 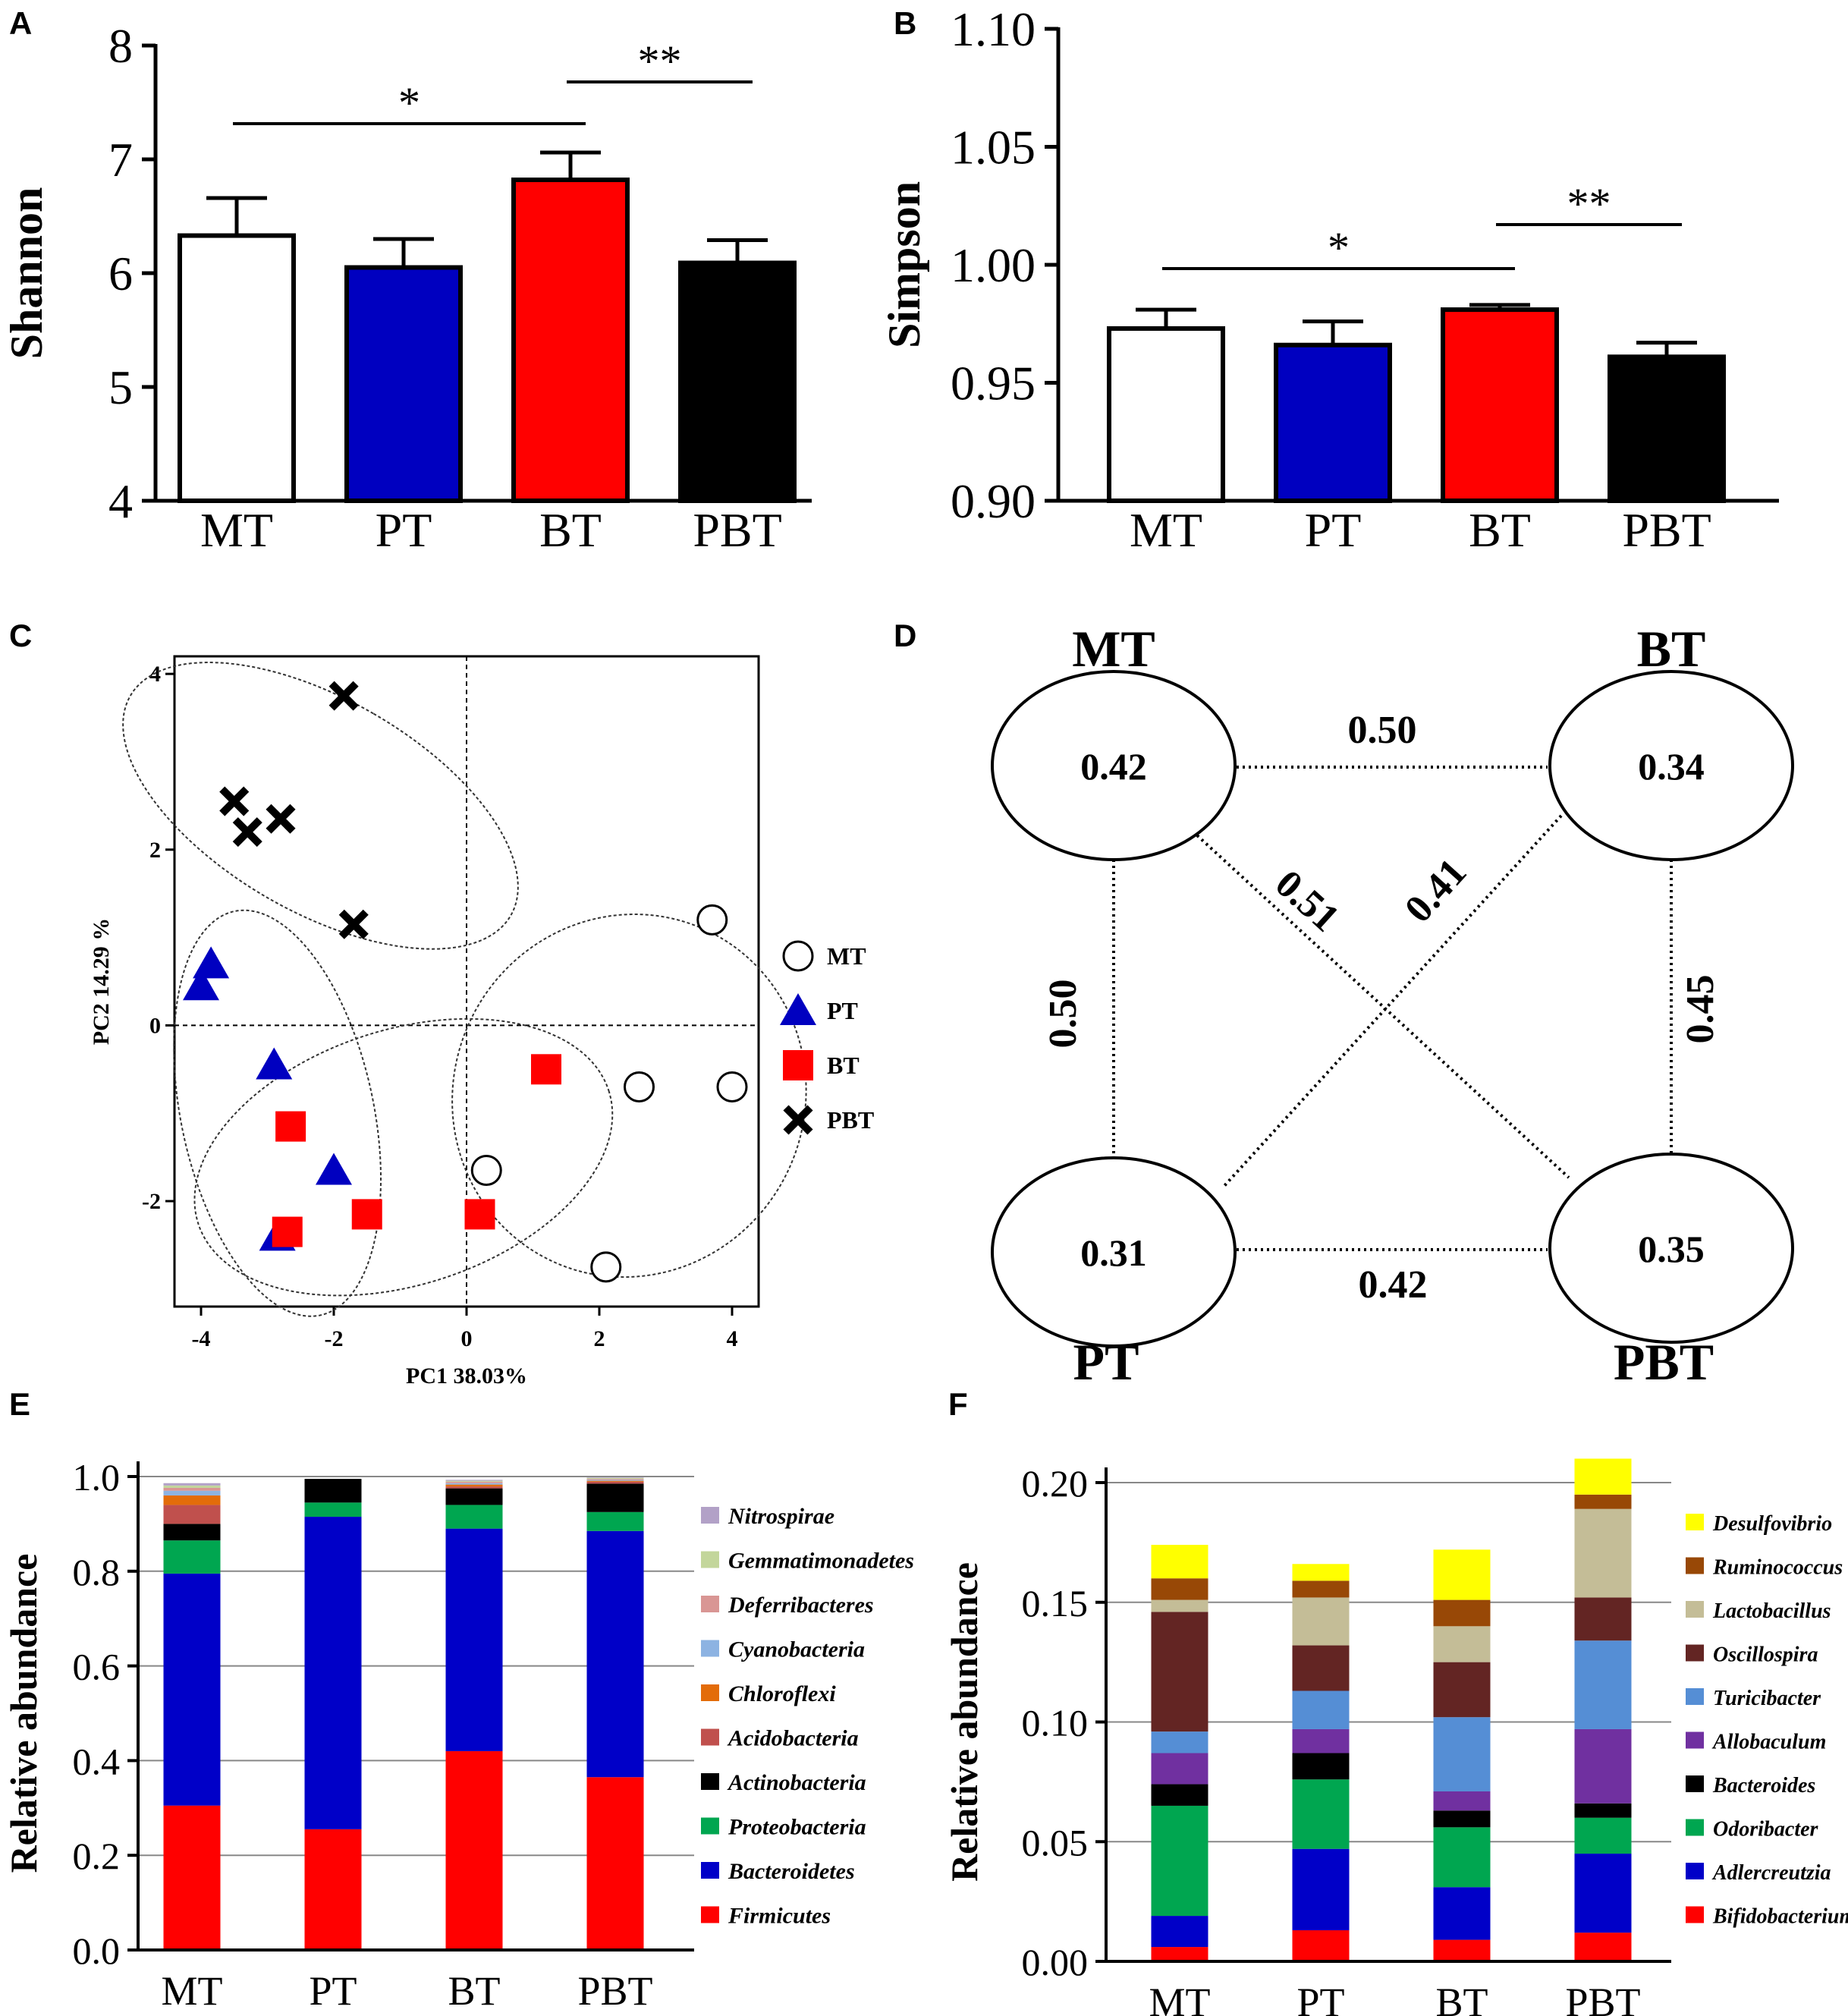 I want to click on significance-label: *, so click(x=409, y=103).